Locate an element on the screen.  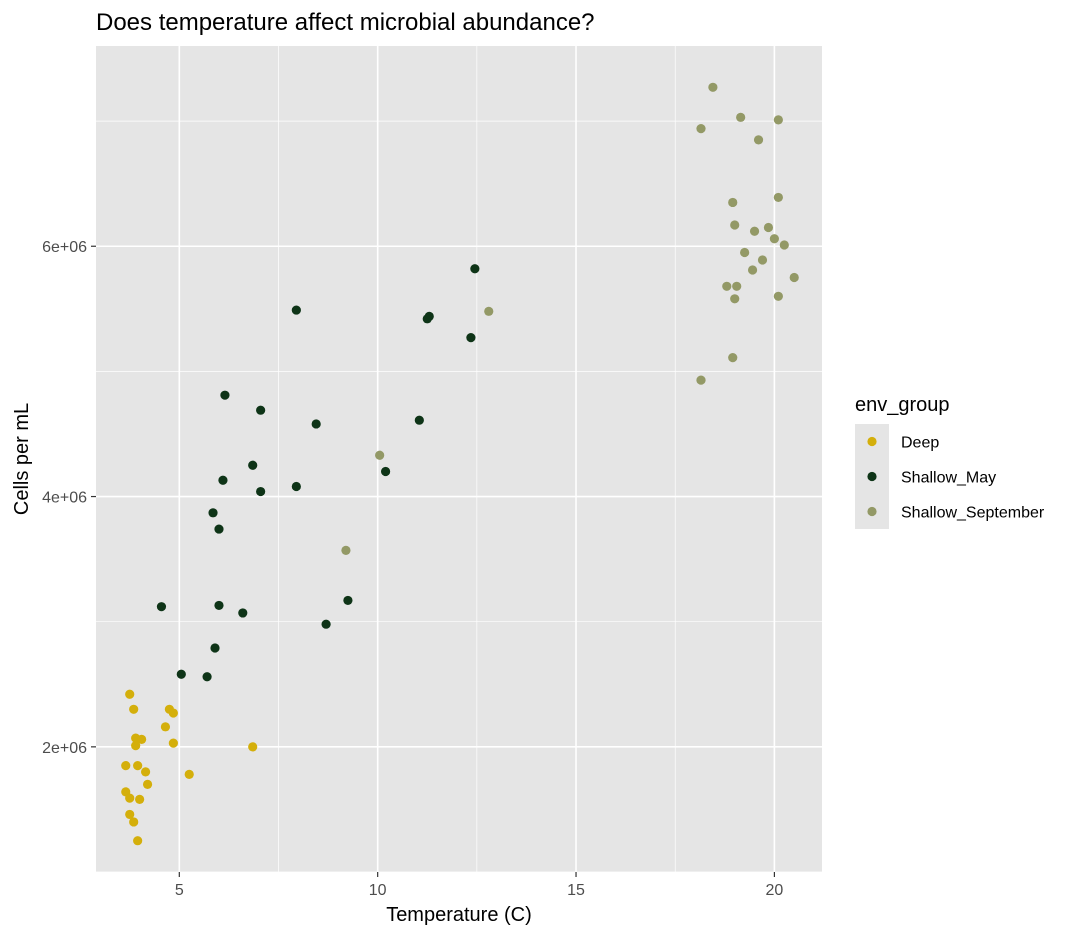
legend-label: Shallow_May is located at coordinates (948, 478).